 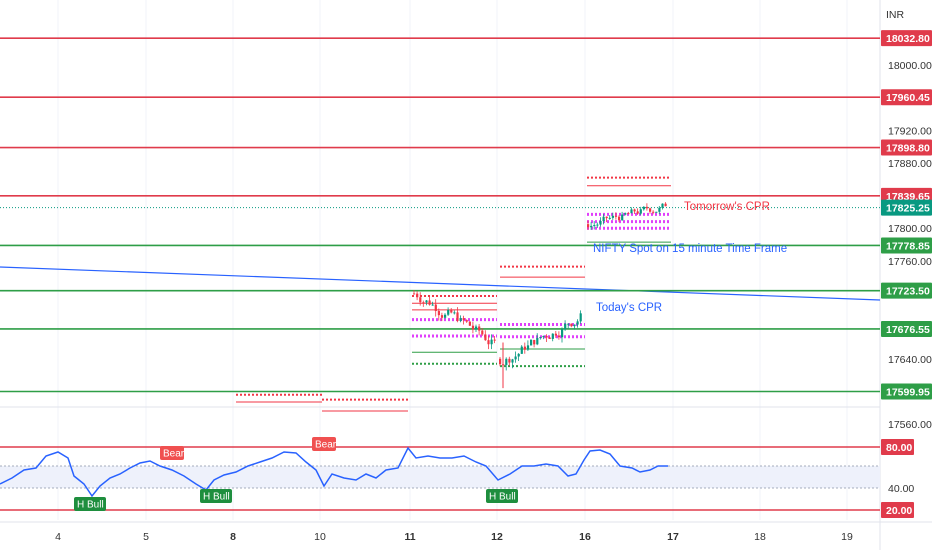 I want to click on price-level-tag-text: 17960.45, so click(x=908, y=98).